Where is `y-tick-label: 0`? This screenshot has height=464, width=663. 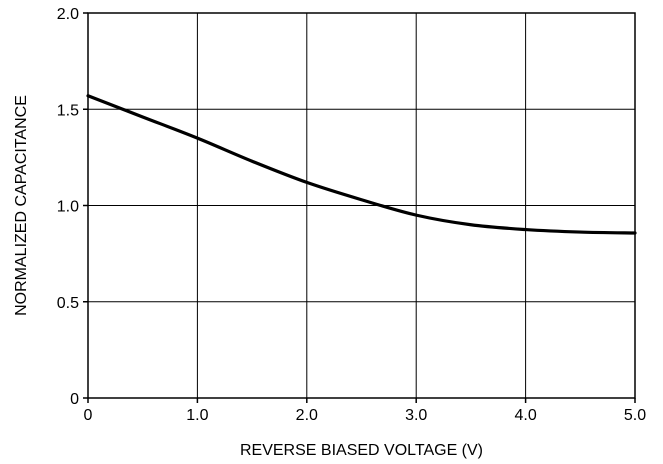 y-tick-label: 0 is located at coordinates (74, 399).